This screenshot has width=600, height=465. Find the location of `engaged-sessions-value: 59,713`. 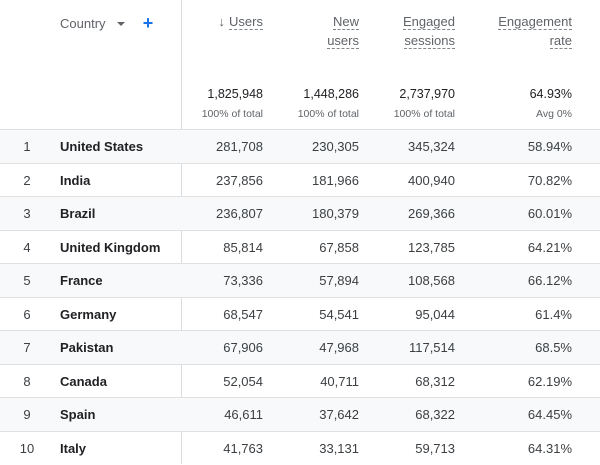

engaged-sessions-value: 59,713 is located at coordinates (435, 448).